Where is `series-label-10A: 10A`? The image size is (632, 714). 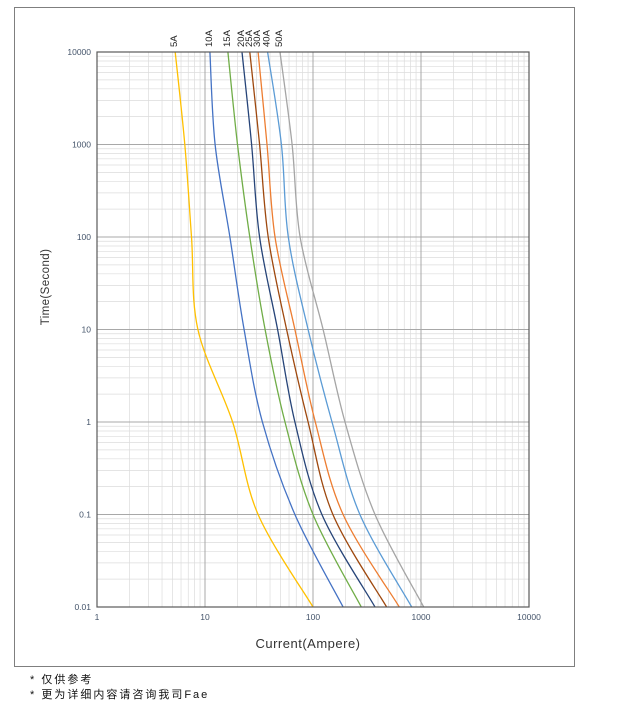 series-label-10A: 10A is located at coordinates (209, 38).